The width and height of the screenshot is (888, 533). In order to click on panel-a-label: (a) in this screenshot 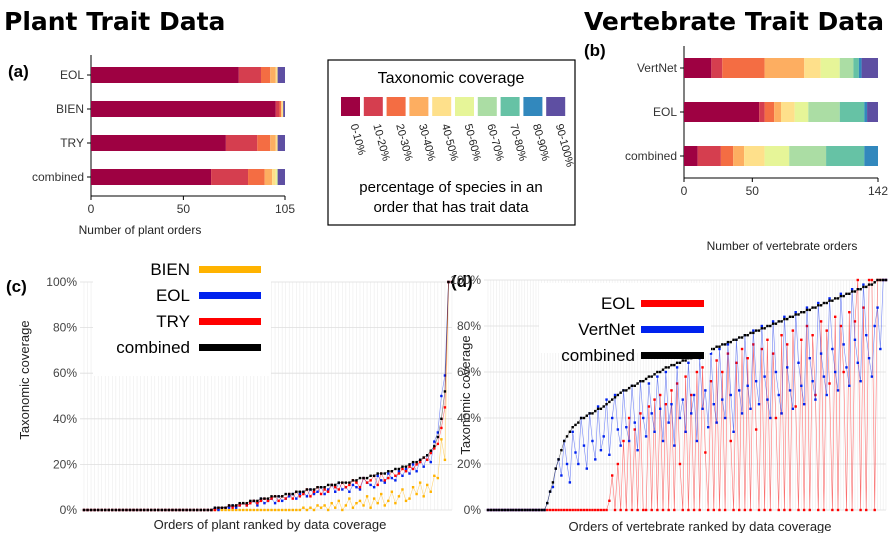, I will do `click(18, 71)`.